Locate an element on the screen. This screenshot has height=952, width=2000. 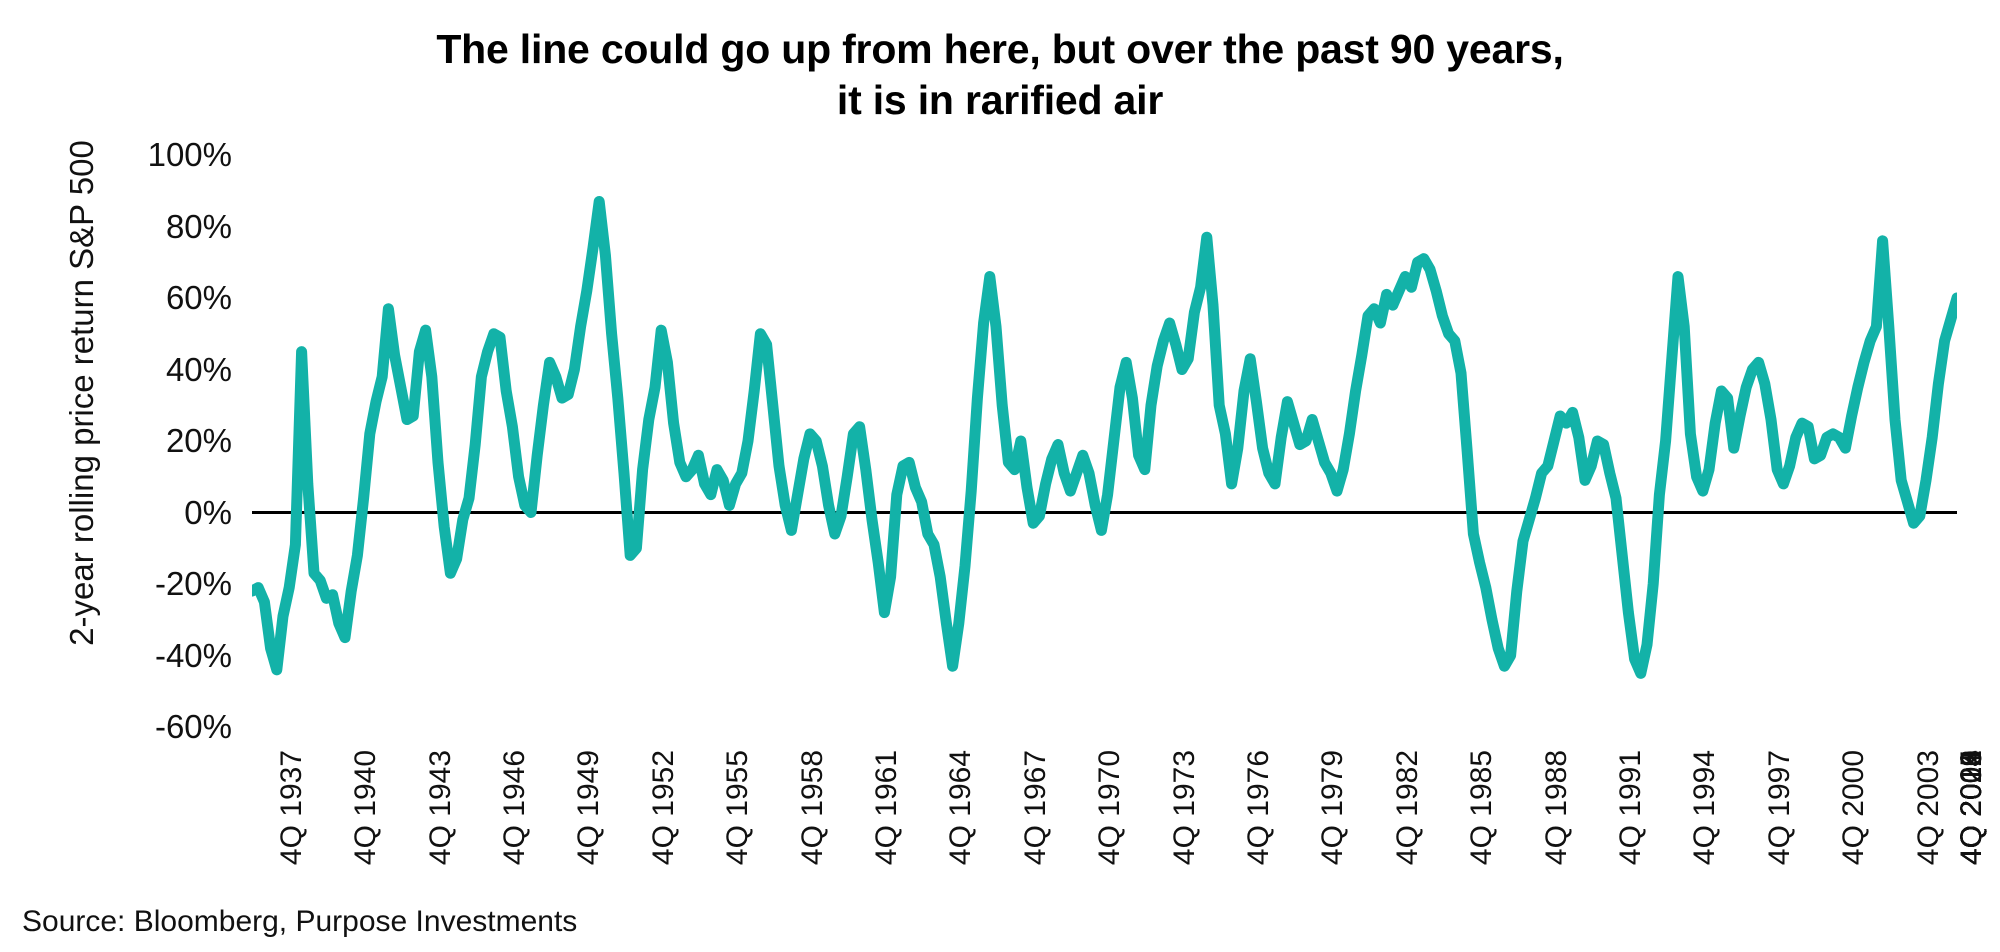
x-tick-label: 4Q 1946 is located at coordinates (514, 808).